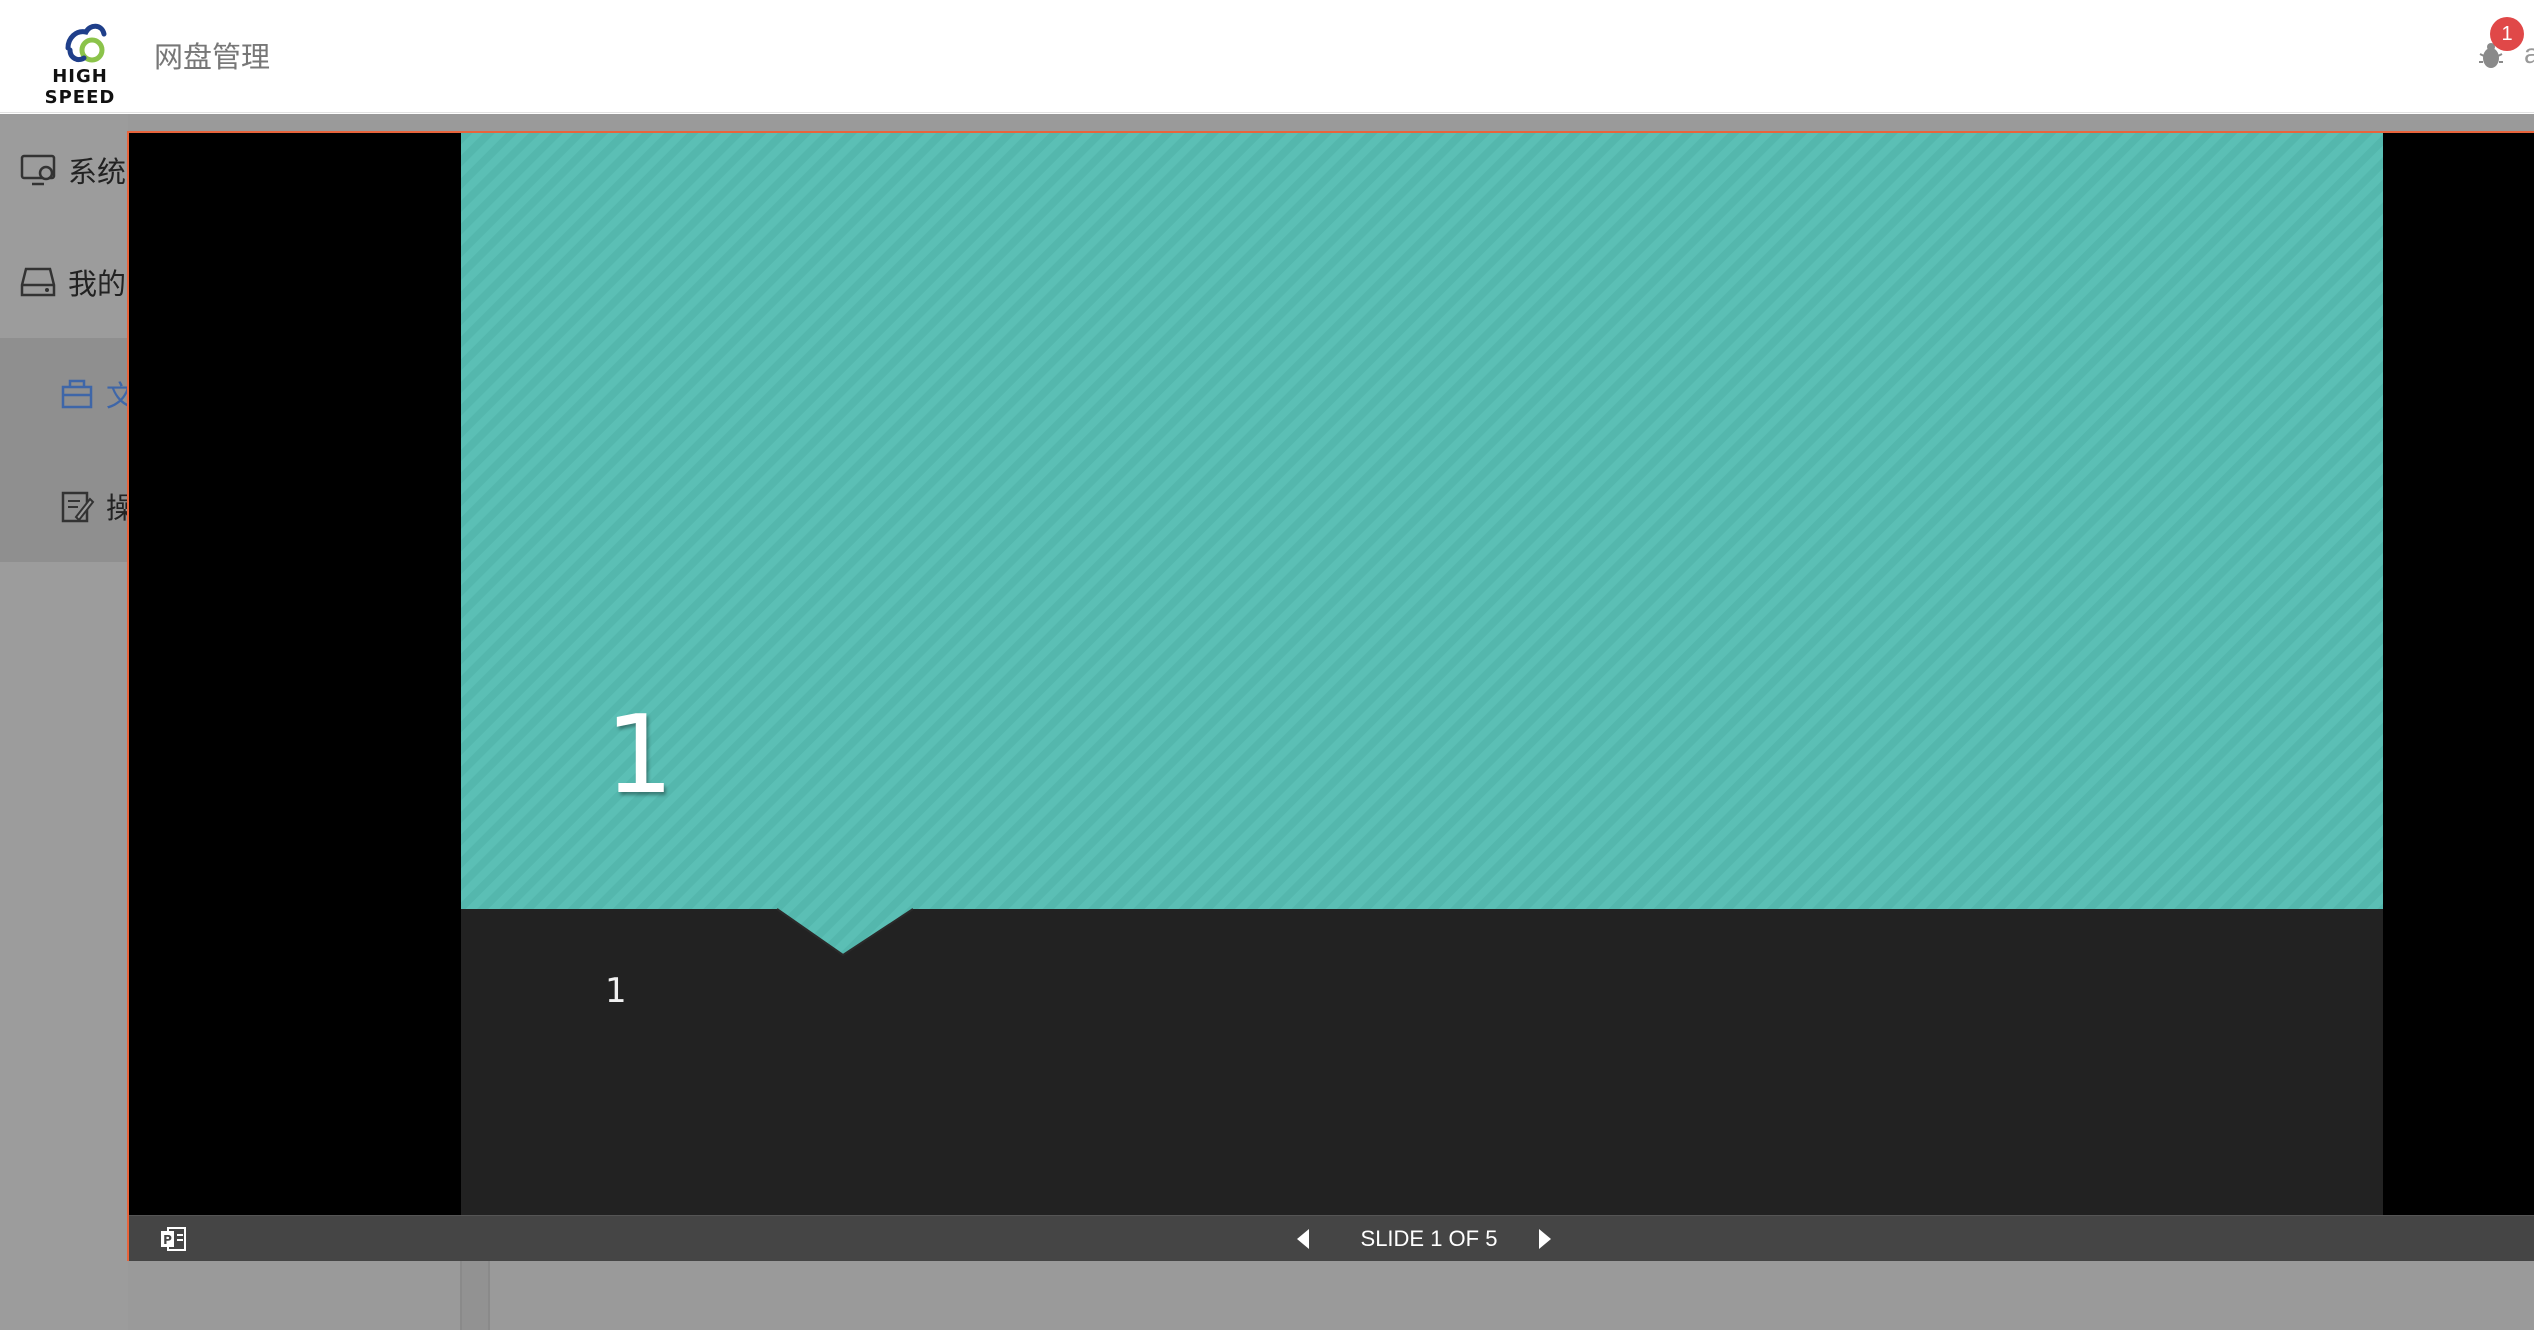 This screenshot has width=2534, height=1330. I want to click on sidebar-submenu, so click(64, 450).